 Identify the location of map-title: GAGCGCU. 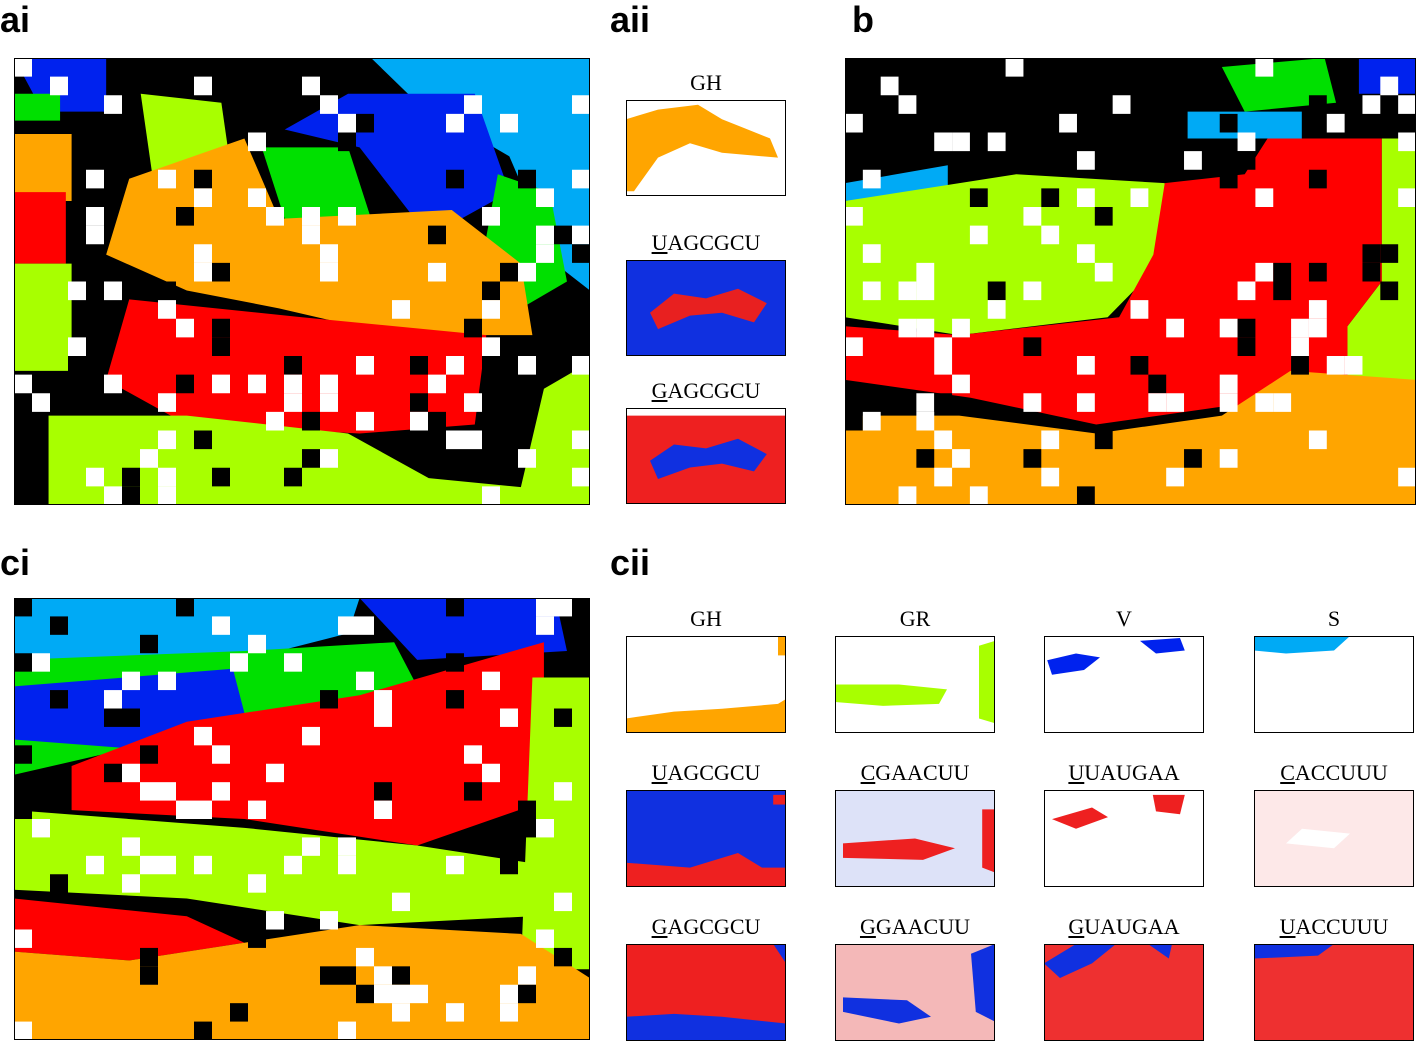
(706, 390).